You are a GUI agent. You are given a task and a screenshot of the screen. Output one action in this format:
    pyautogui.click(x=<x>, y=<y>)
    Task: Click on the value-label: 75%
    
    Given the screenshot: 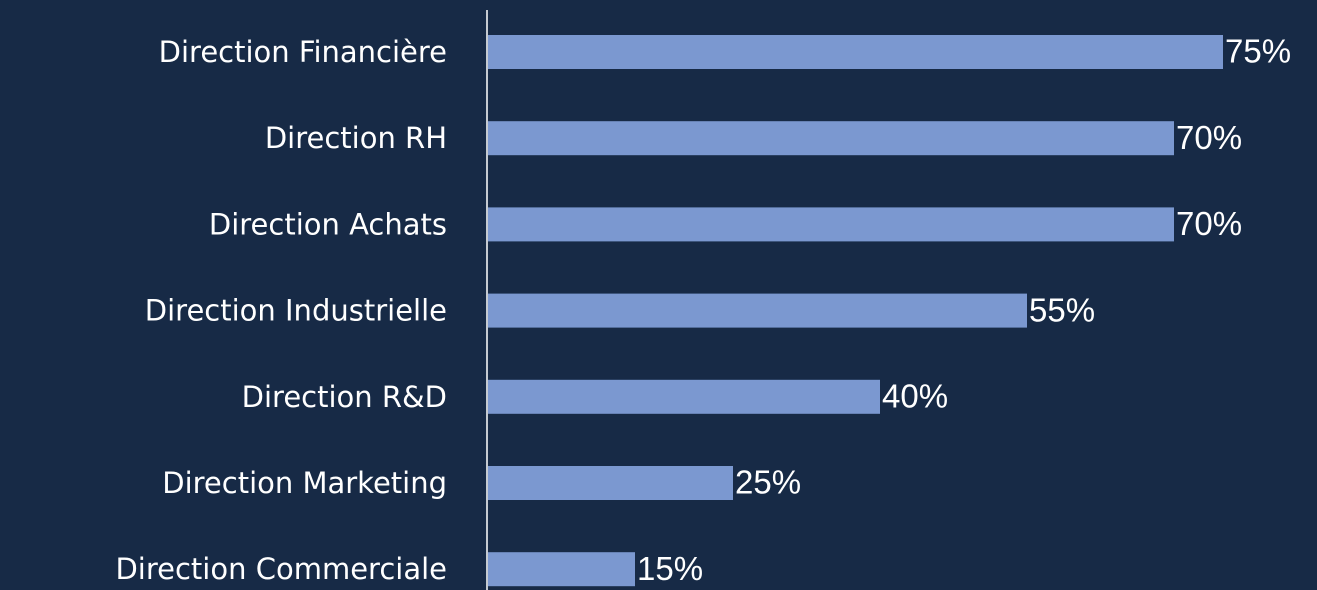 What is the action you would take?
    pyautogui.click(x=1258, y=51)
    